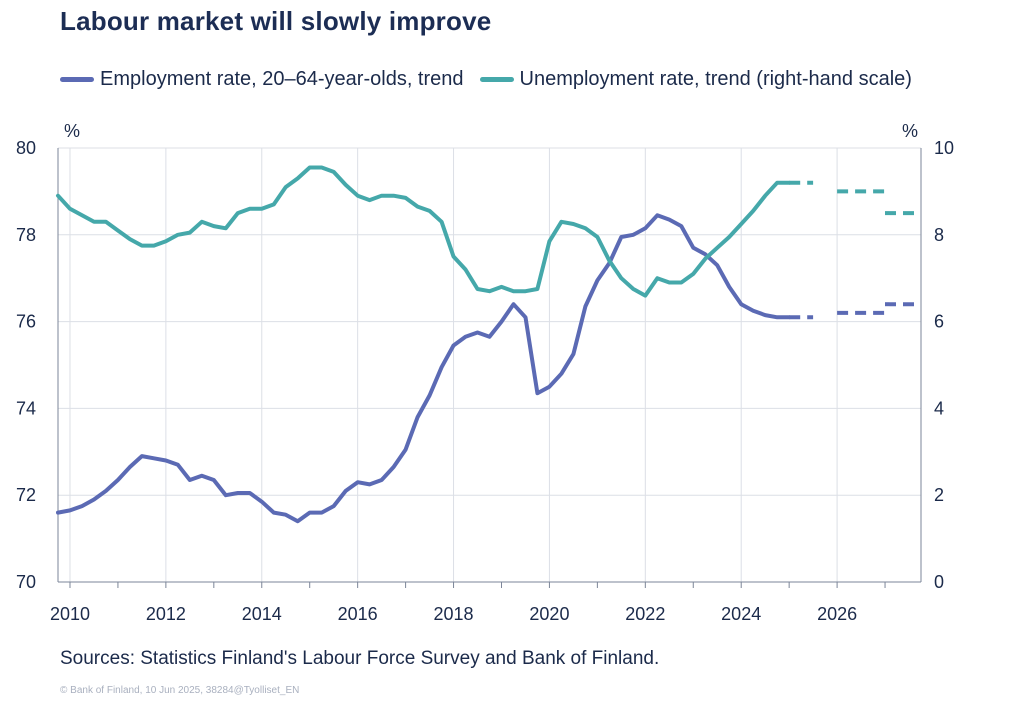 The image size is (1025, 702). What do you see at coordinates (910, 131) in the screenshot?
I see `y-right-unit-label: %` at bounding box center [910, 131].